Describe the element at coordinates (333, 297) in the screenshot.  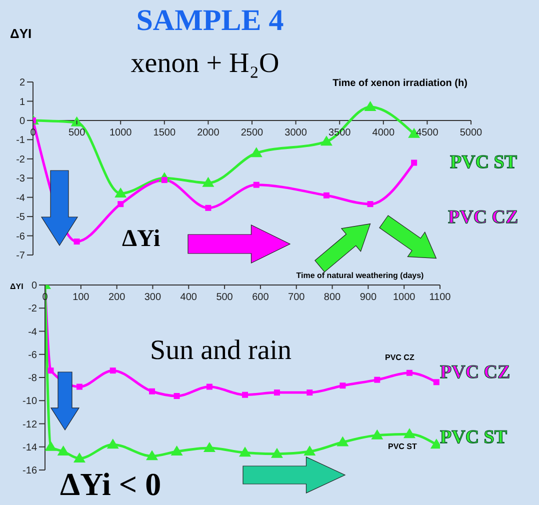
I see `x-tick-label: 800` at that location.